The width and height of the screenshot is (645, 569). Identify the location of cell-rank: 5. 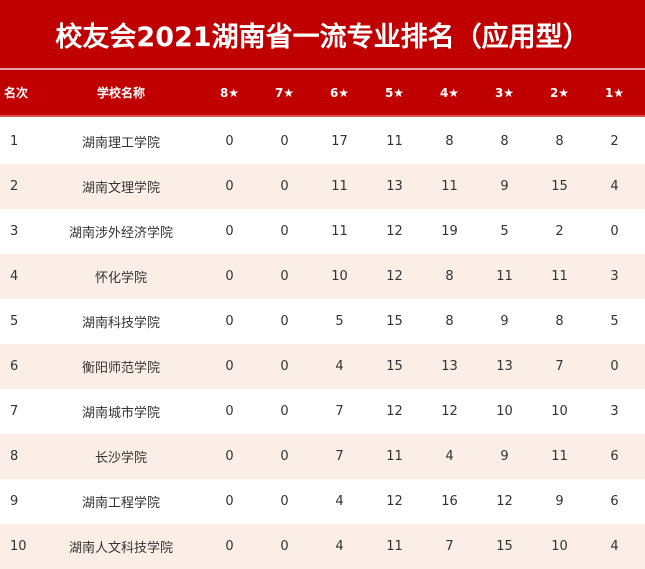
(14, 321).